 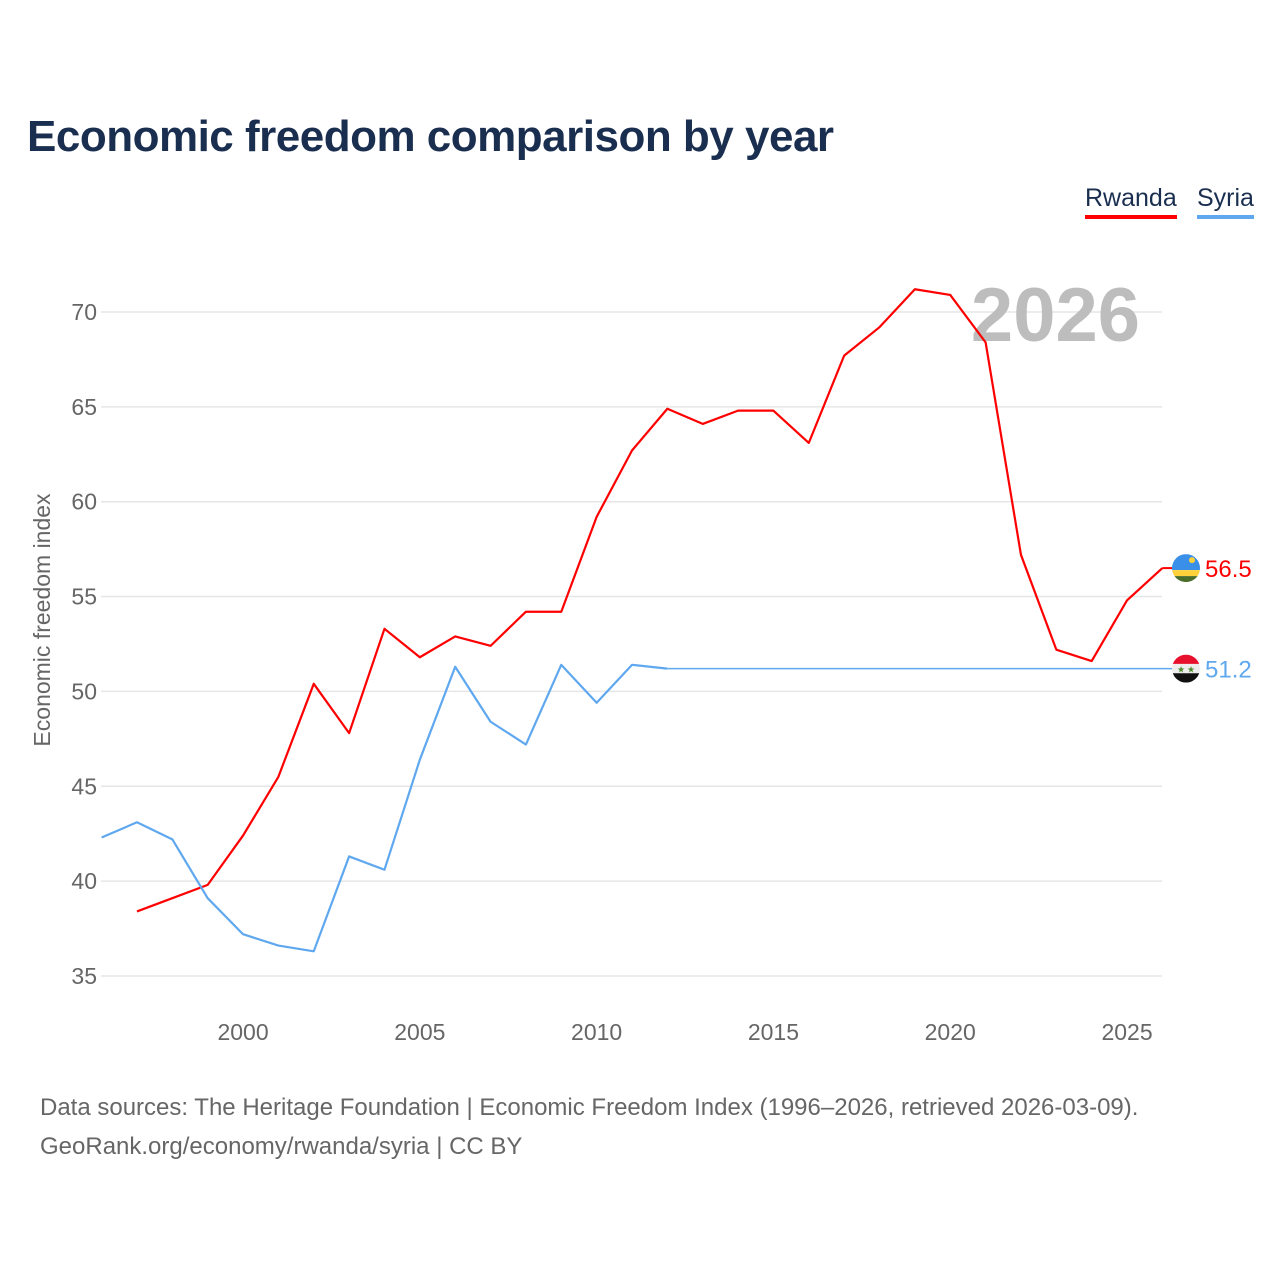 I want to click on syria-flag-icon: ★ ★, so click(x=1186, y=668).